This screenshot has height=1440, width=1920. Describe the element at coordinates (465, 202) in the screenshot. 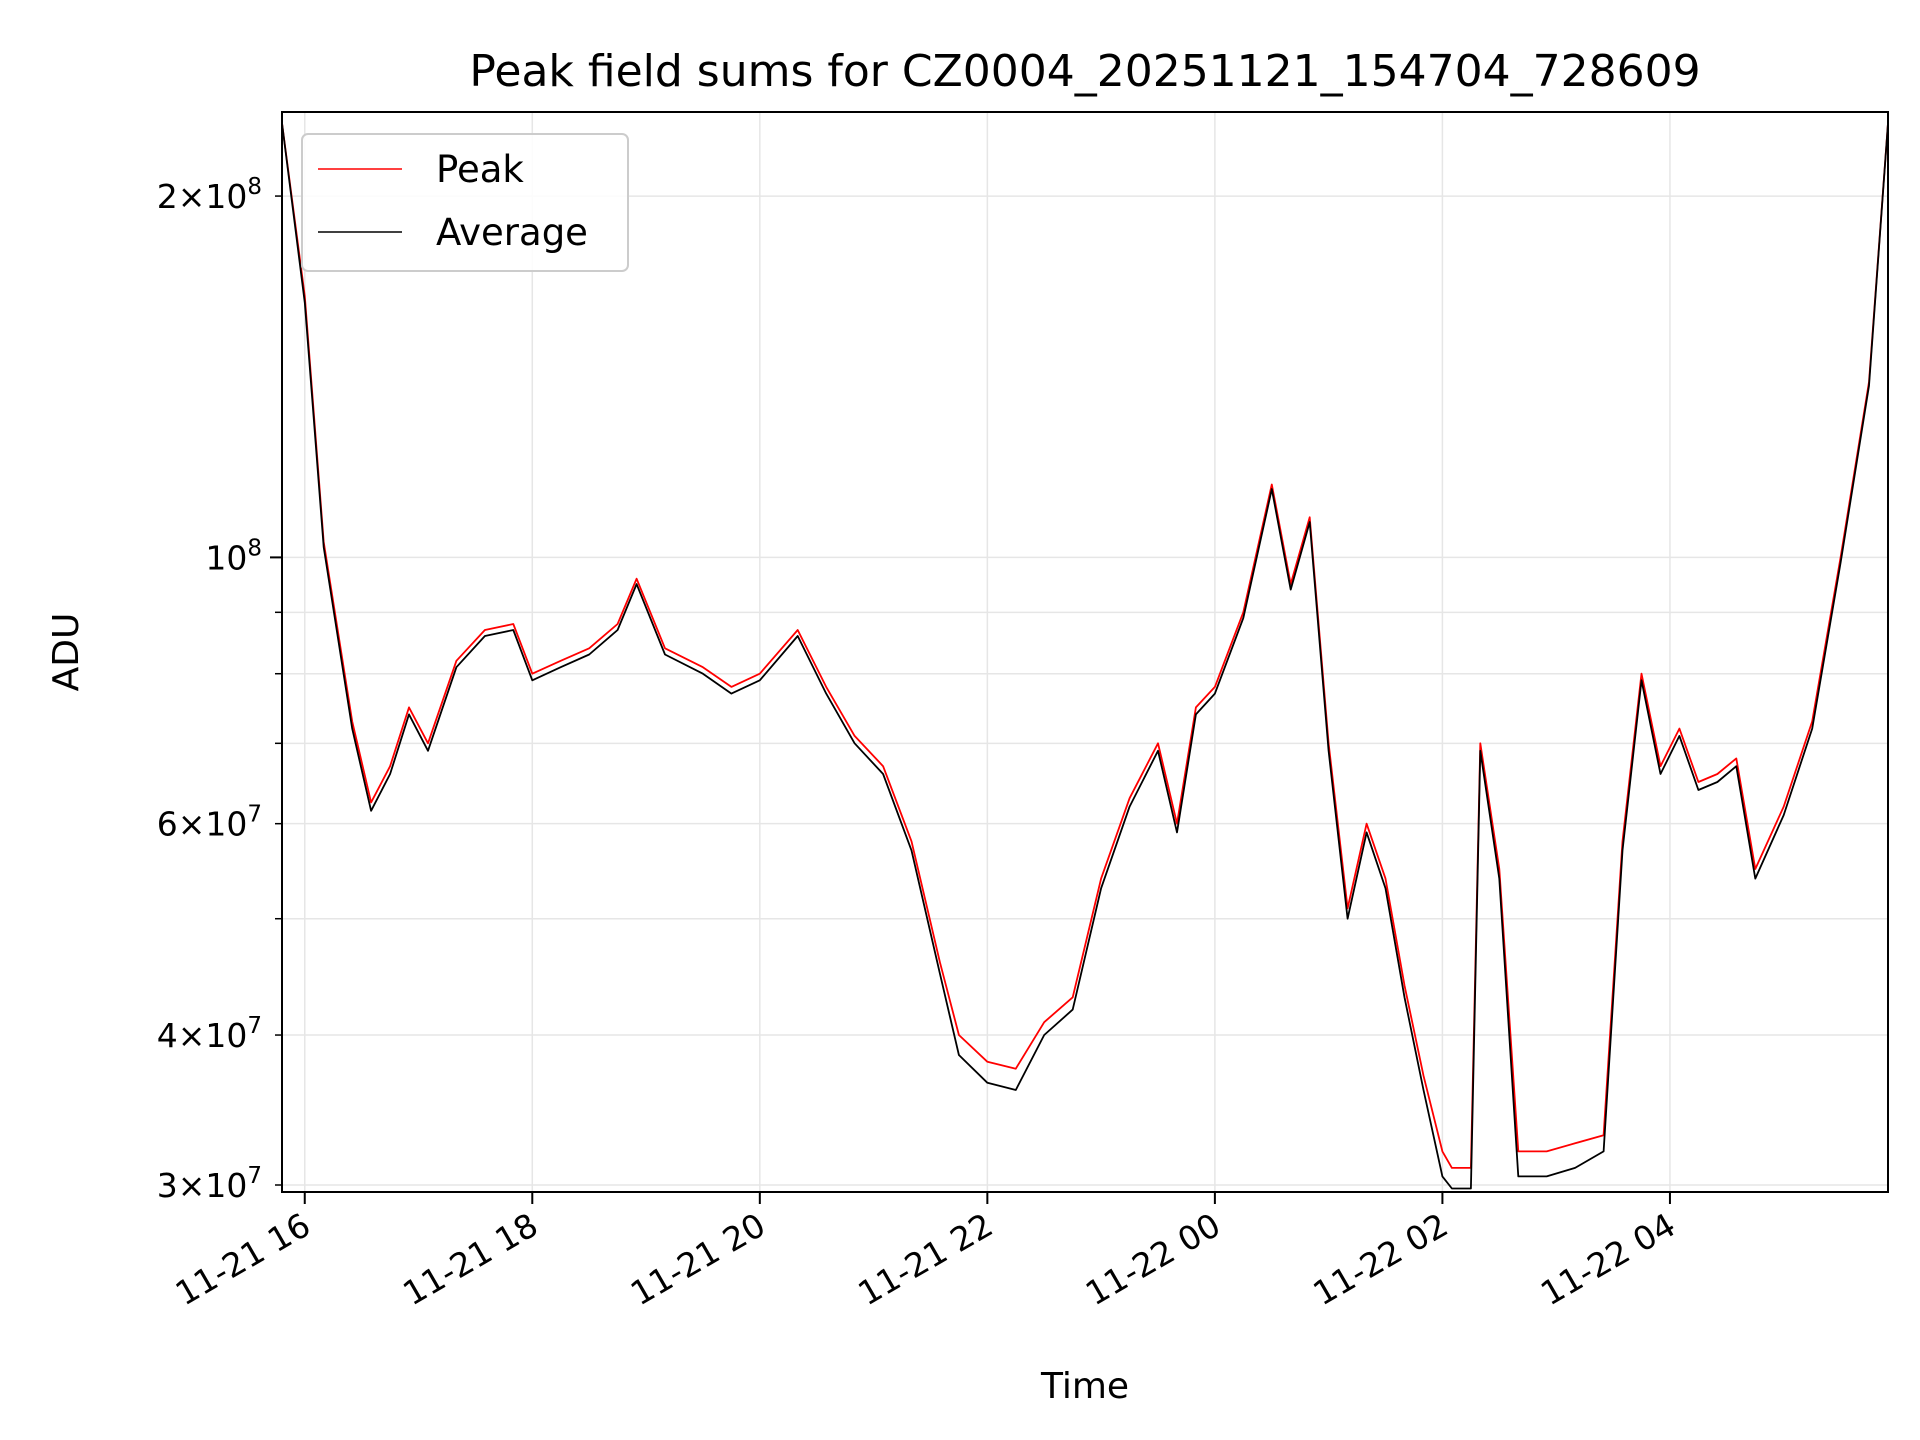

I see `legend: Peak Average` at that location.